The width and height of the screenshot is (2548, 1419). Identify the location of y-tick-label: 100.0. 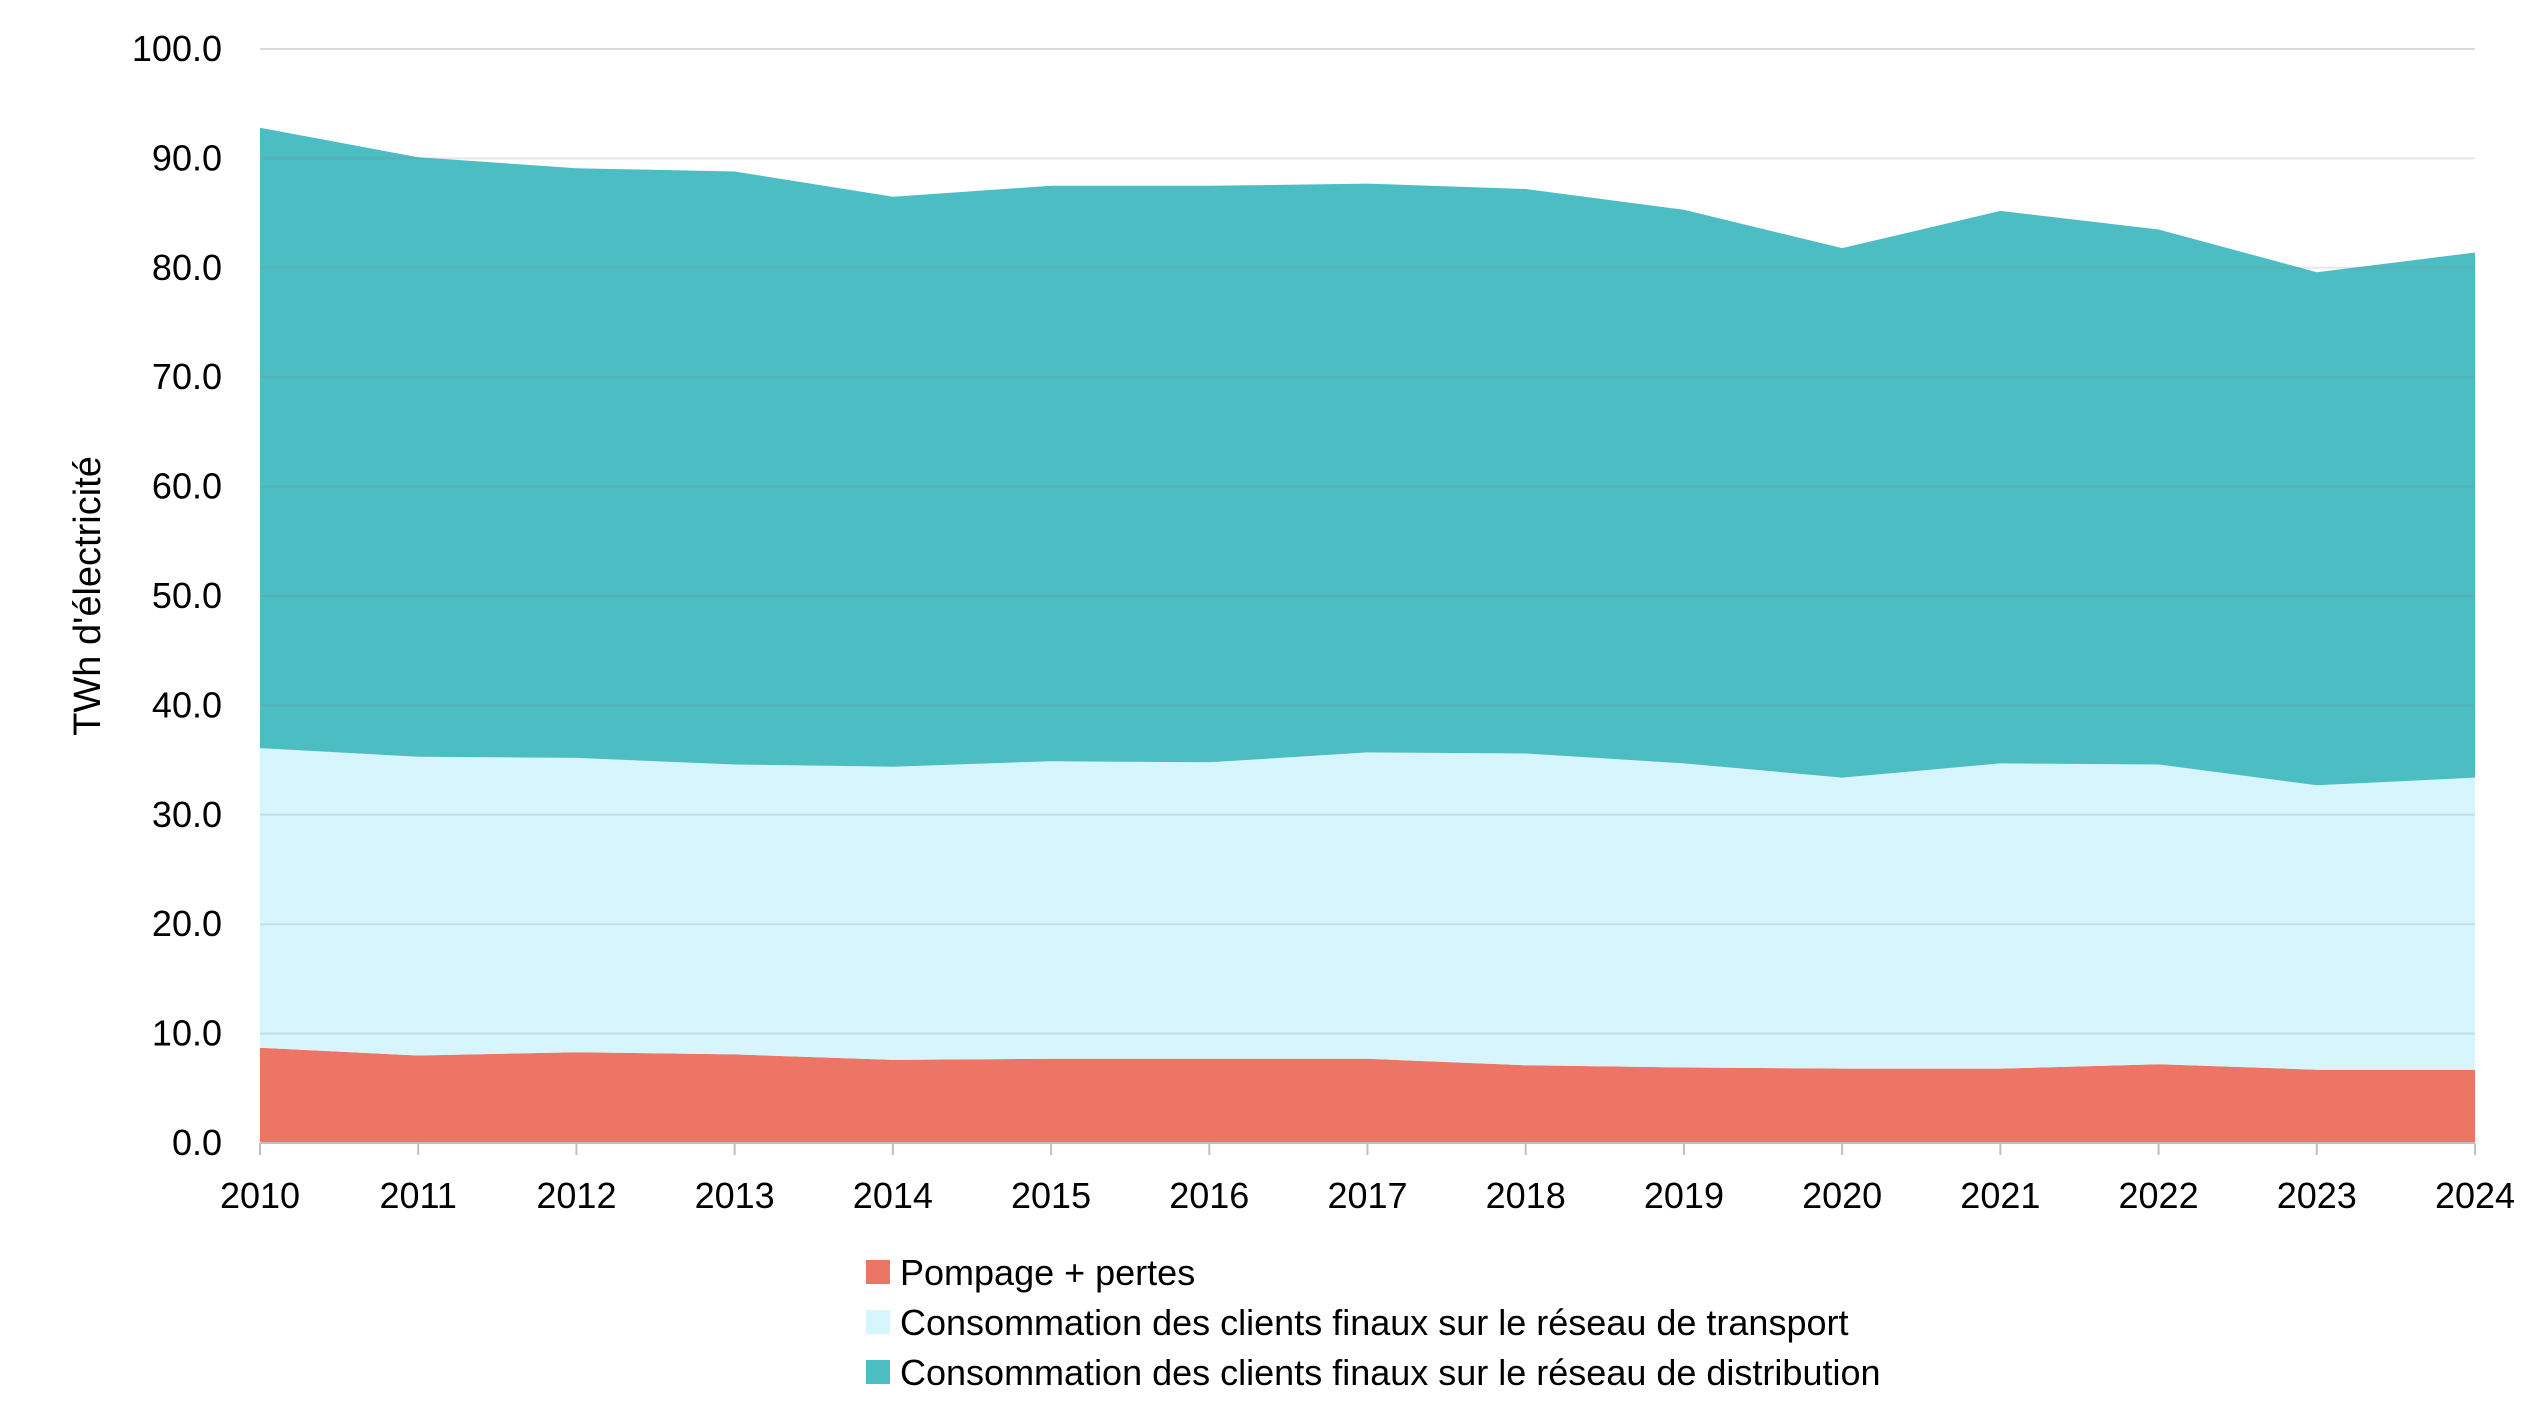
(177, 48).